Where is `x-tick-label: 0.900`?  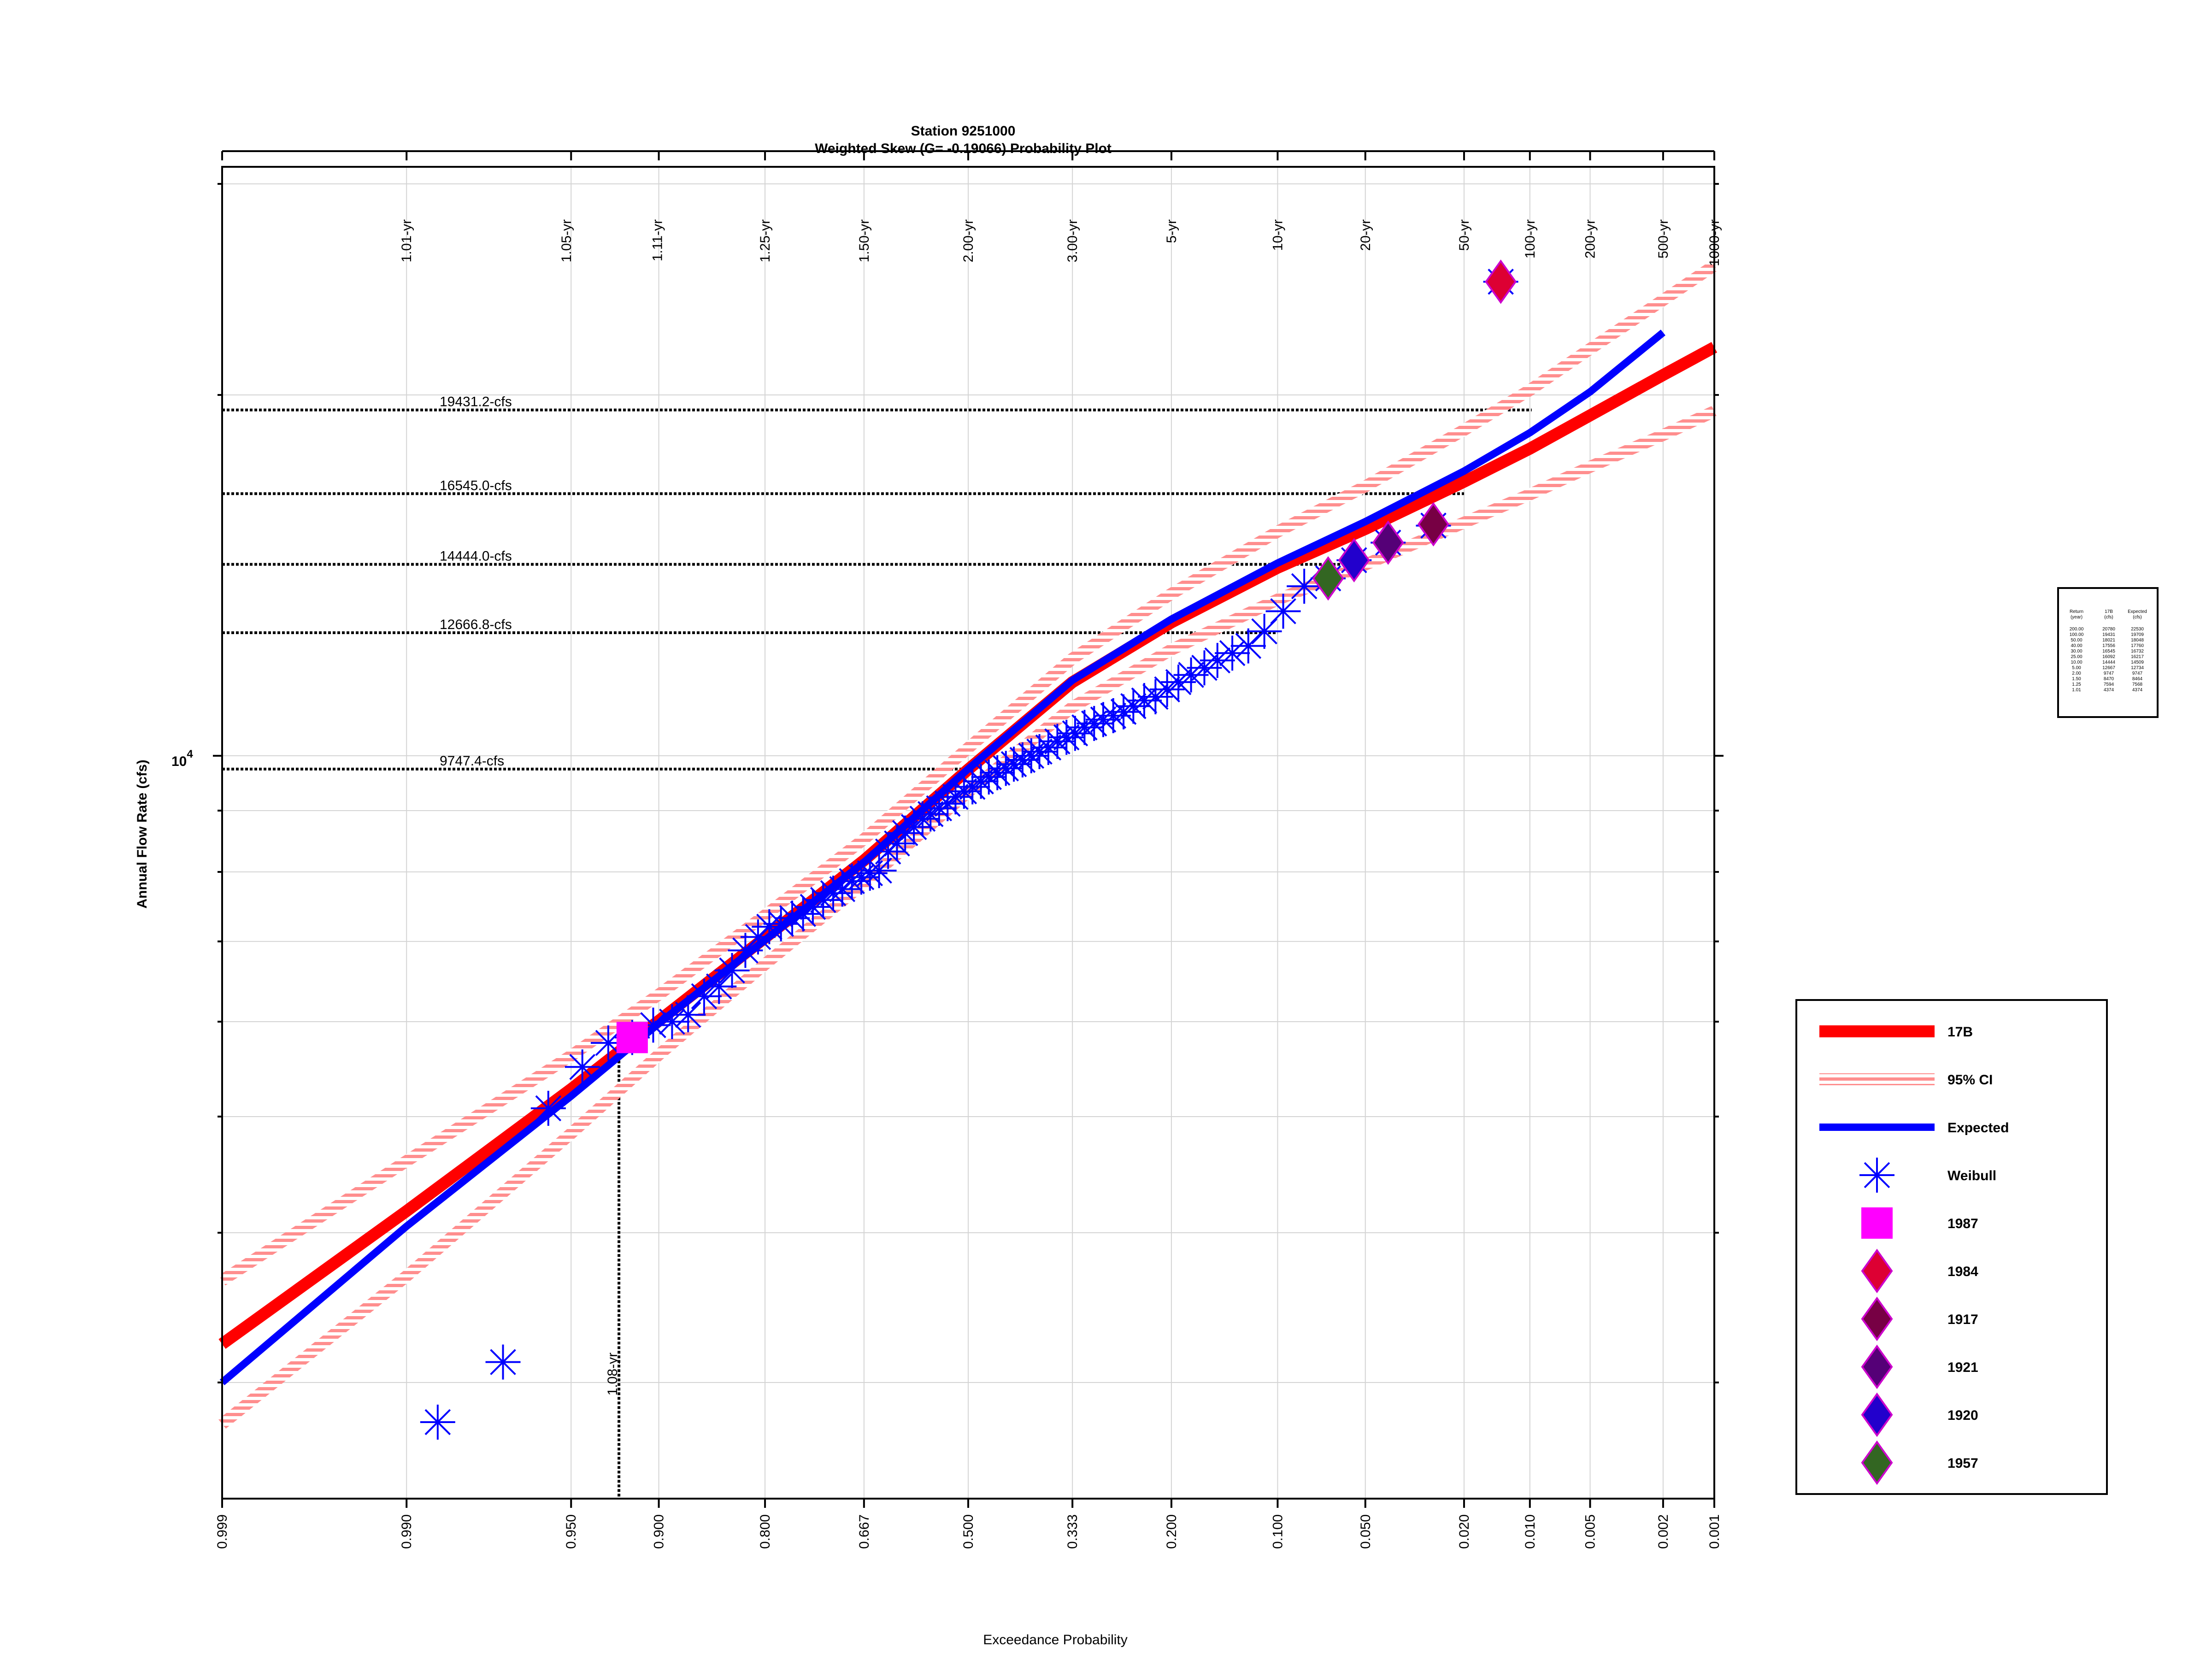
x-tick-label: 0.900 is located at coordinates (659, 1531).